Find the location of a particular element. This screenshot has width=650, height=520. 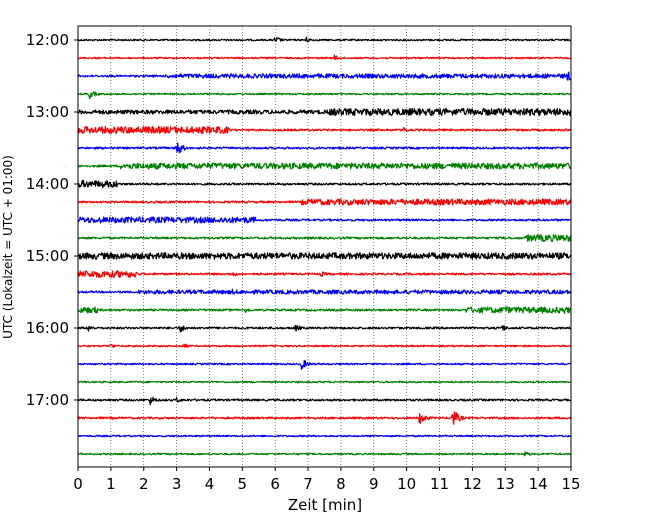

x-tick-label: 1 is located at coordinates (111, 484).